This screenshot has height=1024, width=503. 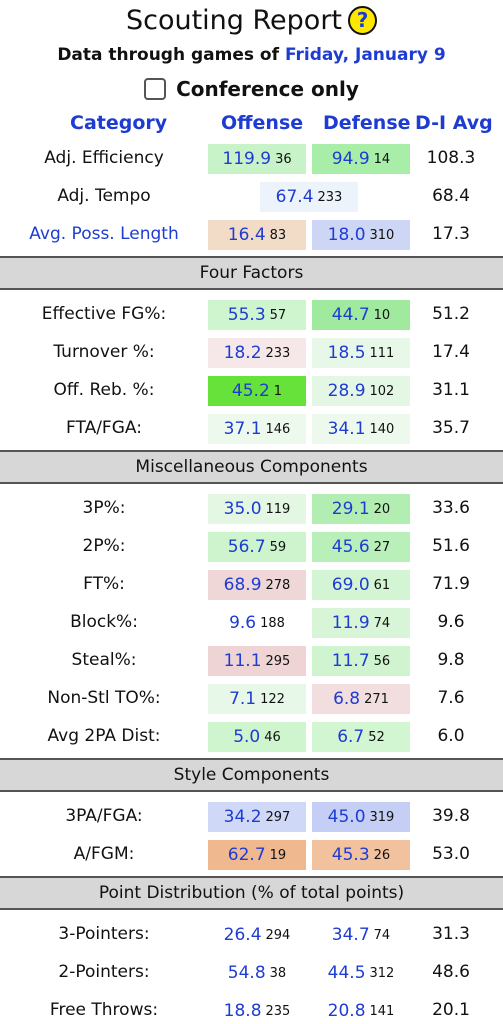 I want to click on offense-cell-value: 56.7, so click(x=246, y=547).